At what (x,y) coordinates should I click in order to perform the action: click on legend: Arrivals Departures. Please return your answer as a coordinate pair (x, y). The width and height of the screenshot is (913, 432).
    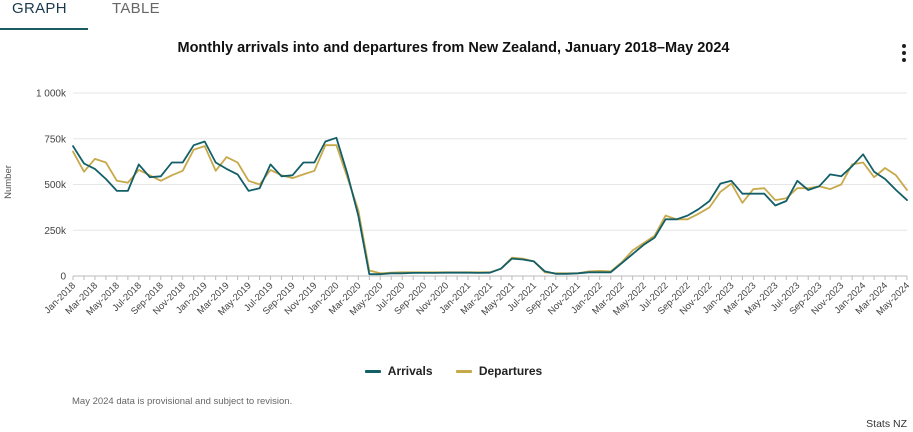
    Looking at the image, I should click on (453, 371).